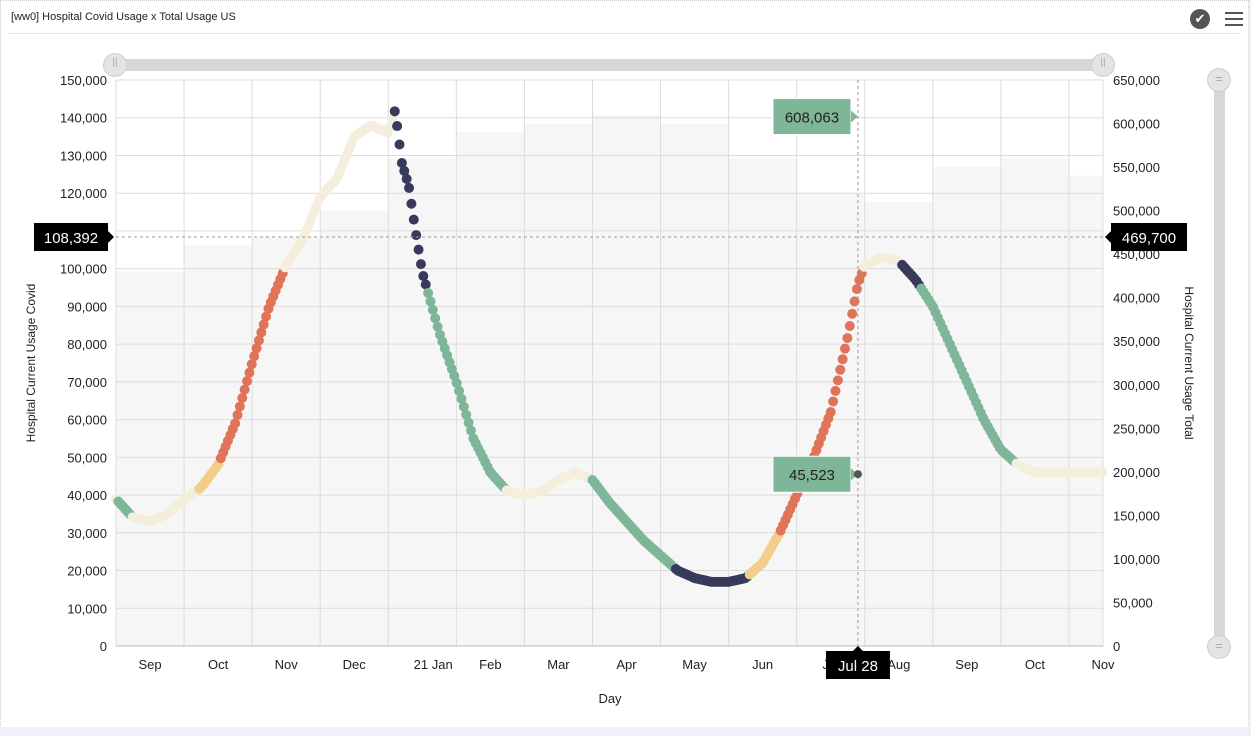 The image size is (1251, 736). Describe the element at coordinates (609, 65) in the screenshot. I see `x-range-slider-track` at that location.